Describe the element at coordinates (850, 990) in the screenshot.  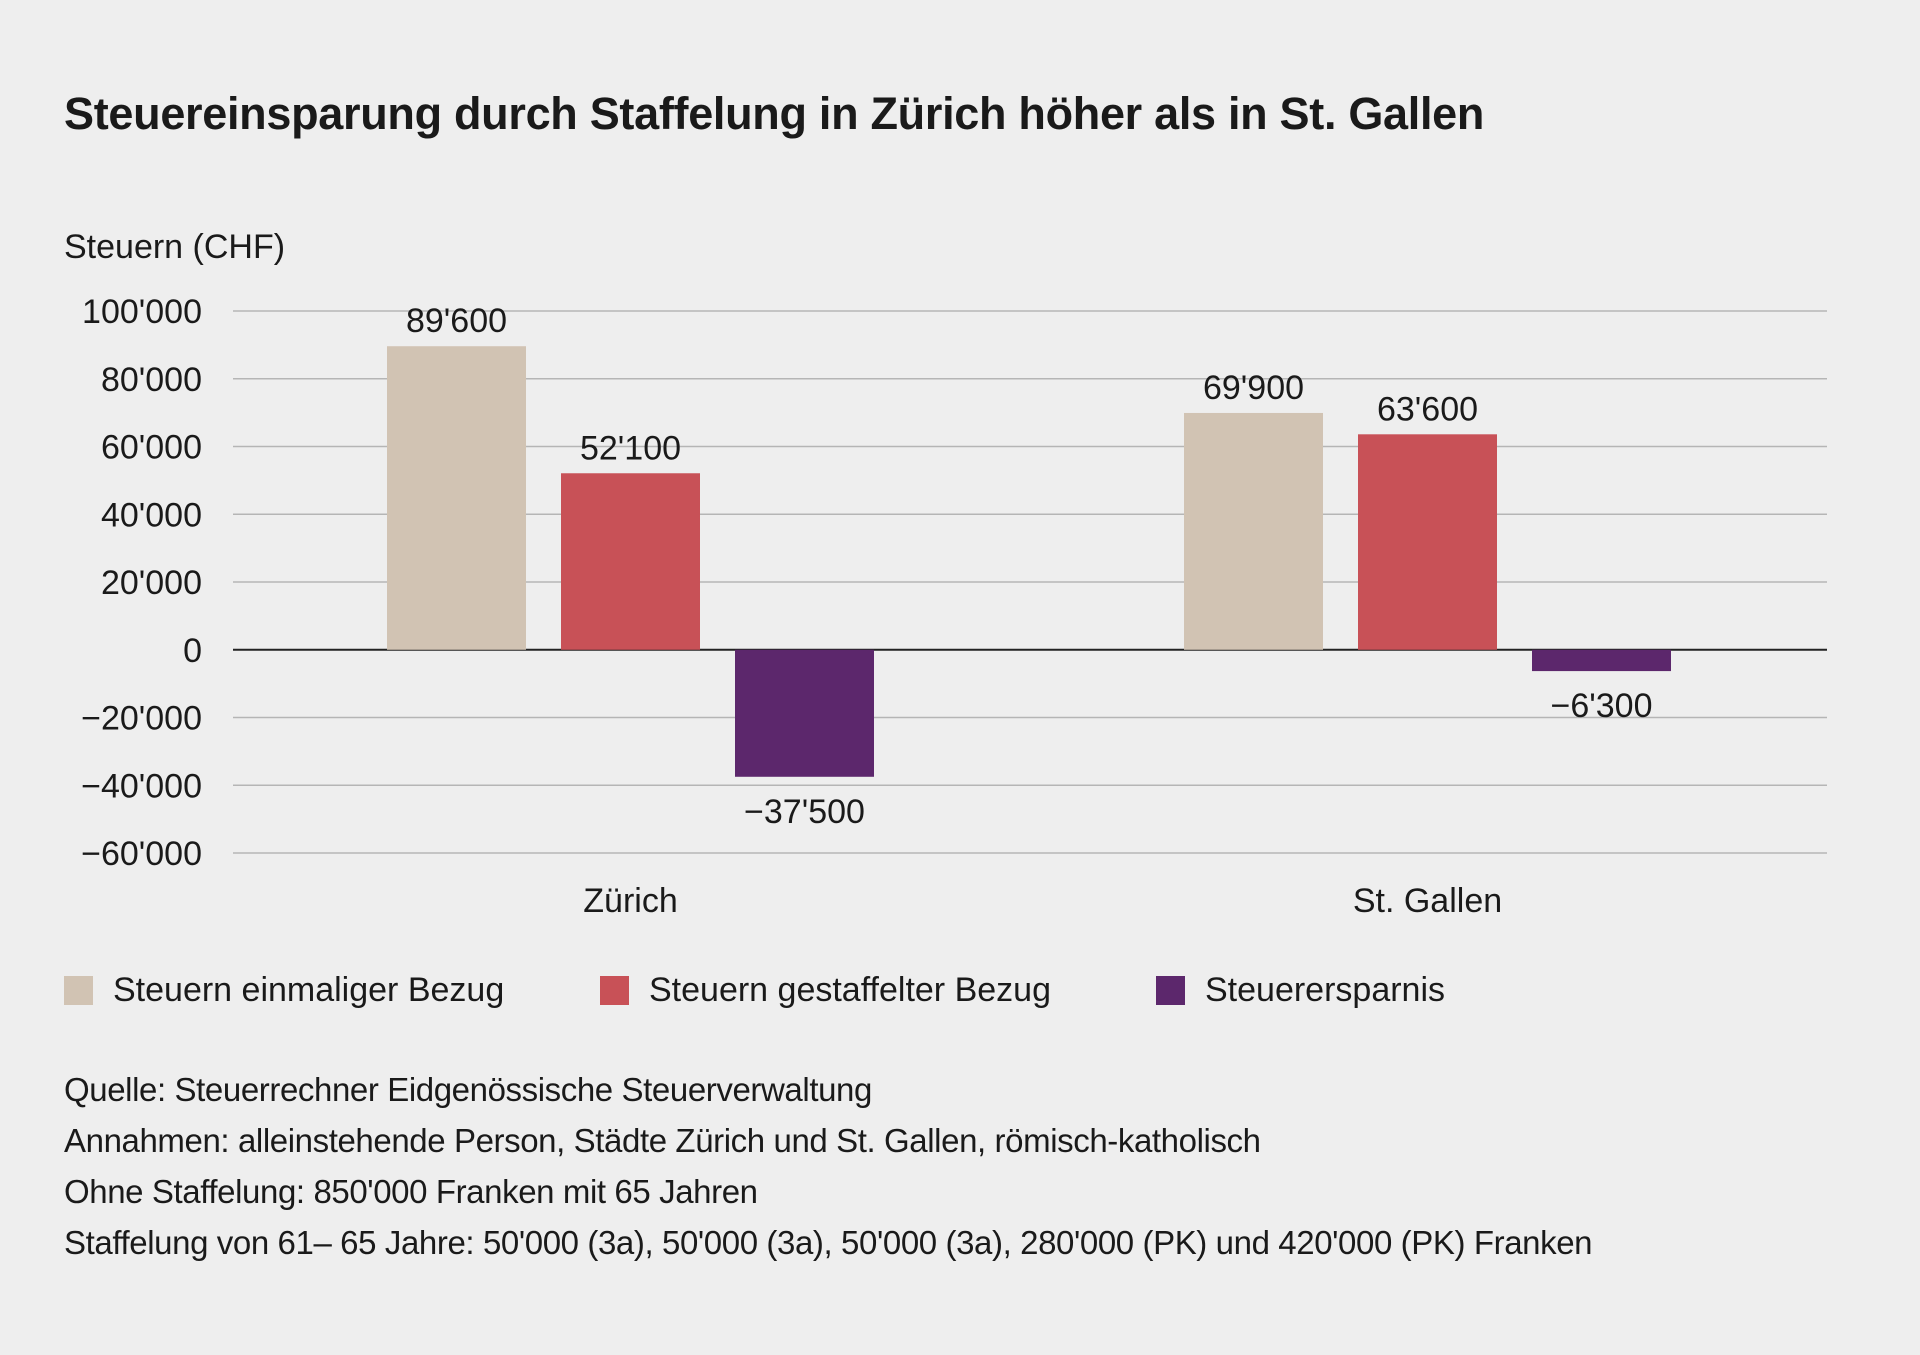
I see `legend-label: Steuern gestaffelter Bezug` at that location.